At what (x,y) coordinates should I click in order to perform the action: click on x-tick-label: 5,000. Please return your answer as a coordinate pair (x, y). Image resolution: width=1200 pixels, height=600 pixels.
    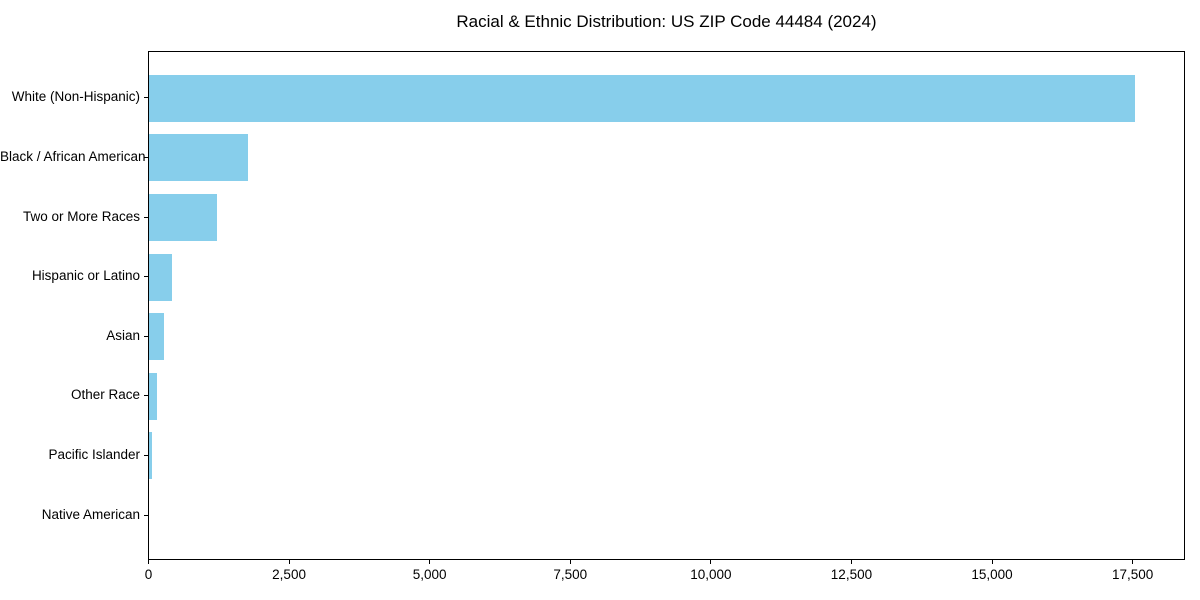
    Looking at the image, I should click on (429, 574).